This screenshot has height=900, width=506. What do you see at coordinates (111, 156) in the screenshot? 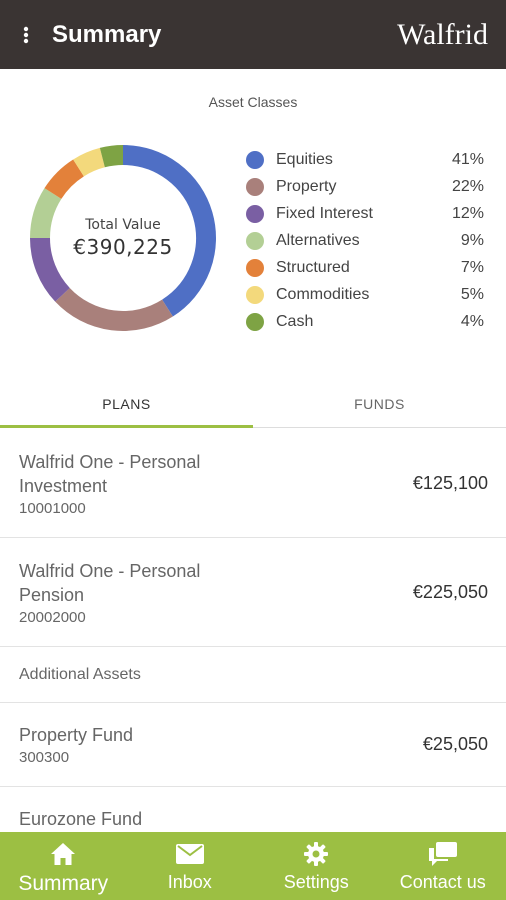
I see `donut-slice-cash` at bounding box center [111, 156].